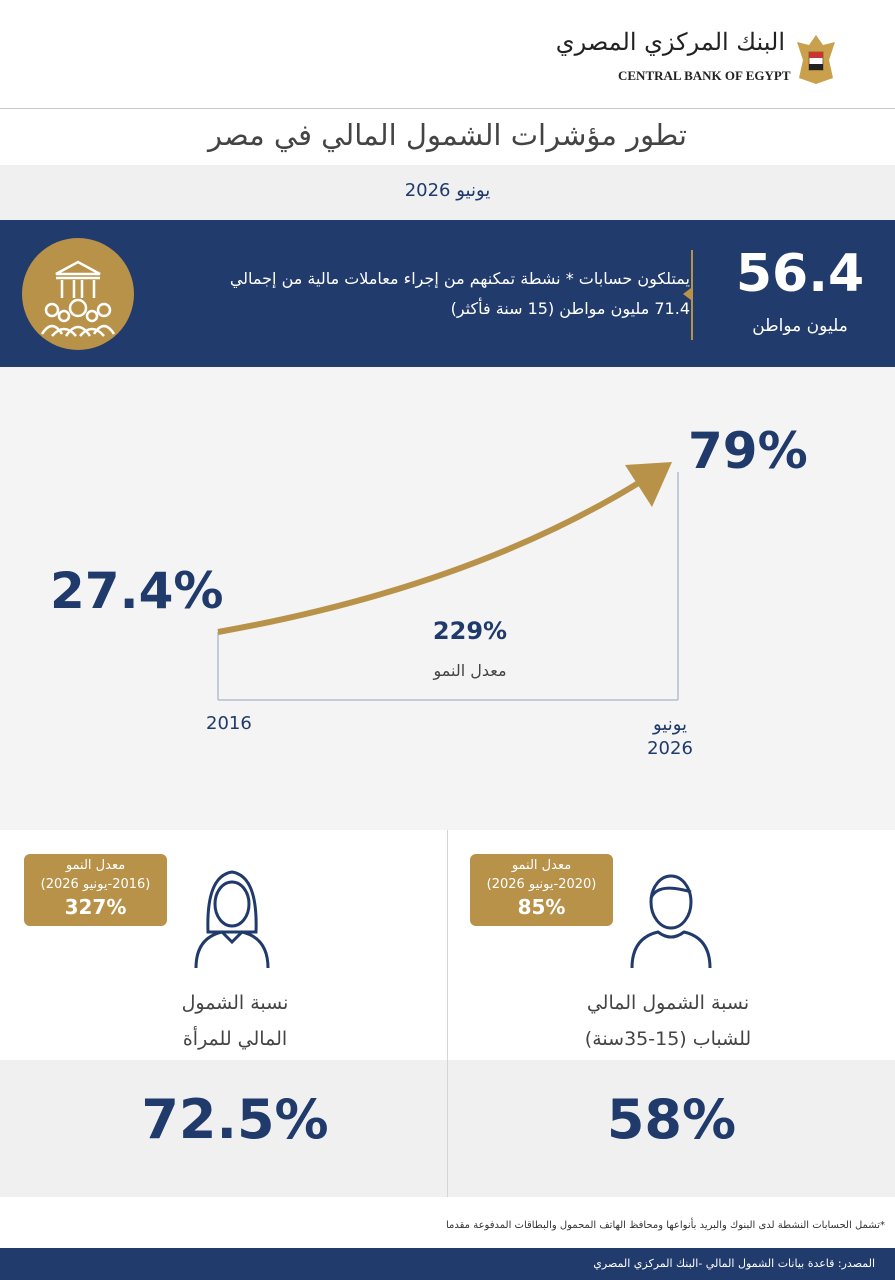 The height and width of the screenshot is (1280, 895). What do you see at coordinates (235, 1021) in the screenshot?
I see `women-label: نسبة الشمول المالي للمرأة` at bounding box center [235, 1021].